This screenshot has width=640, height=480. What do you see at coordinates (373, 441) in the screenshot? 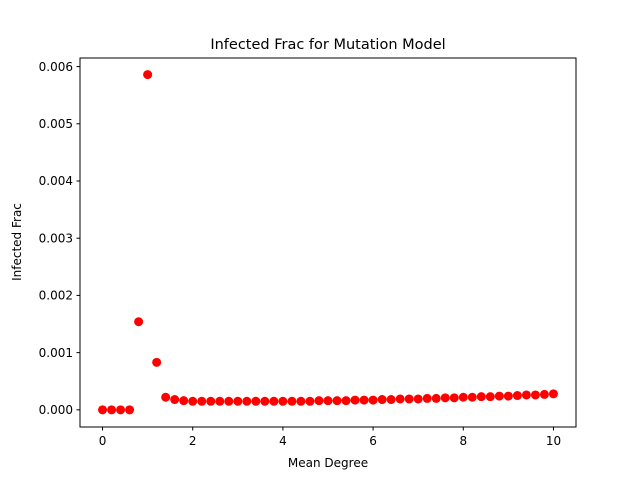
I see `x-tick-label: 6` at bounding box center [373, 441].